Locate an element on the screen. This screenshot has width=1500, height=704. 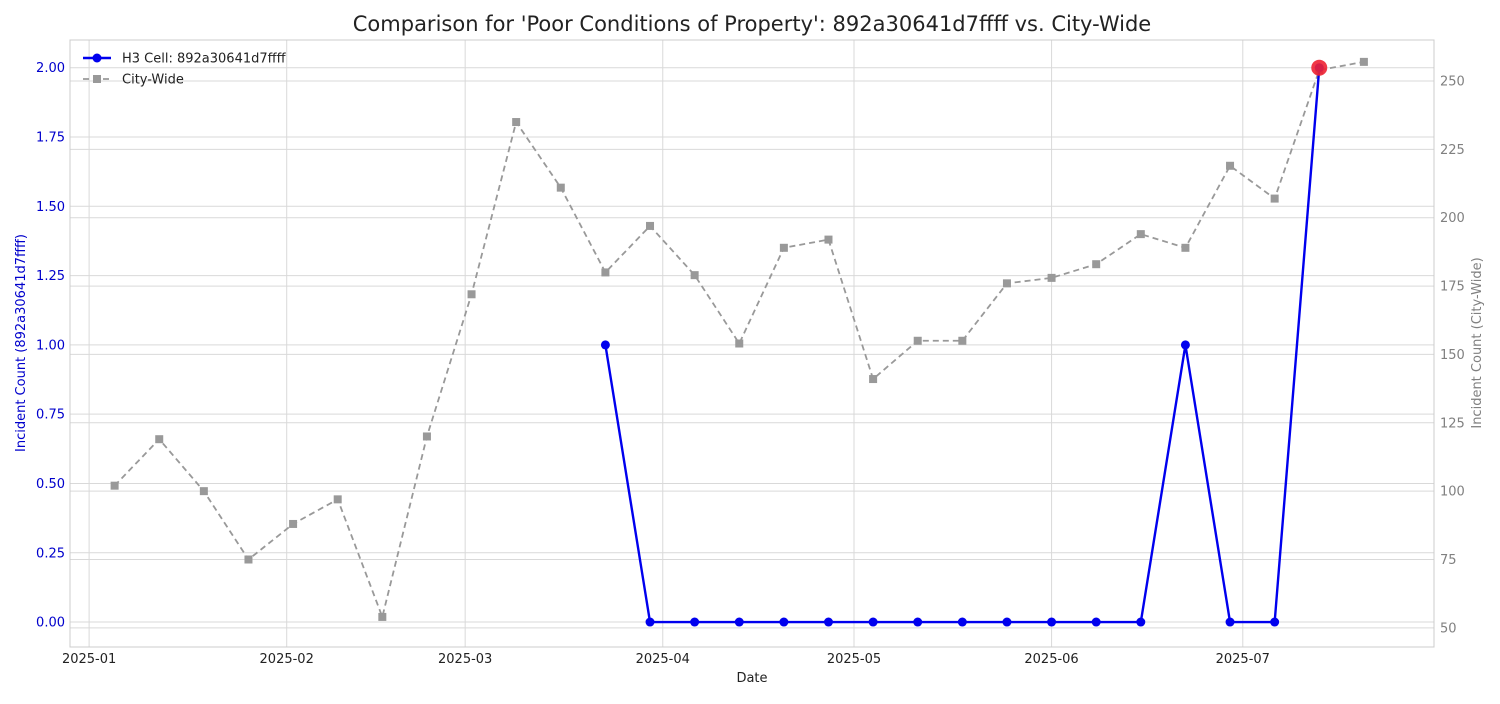
x-tick-label: 2025-02 is located at coordinates (287, 659).